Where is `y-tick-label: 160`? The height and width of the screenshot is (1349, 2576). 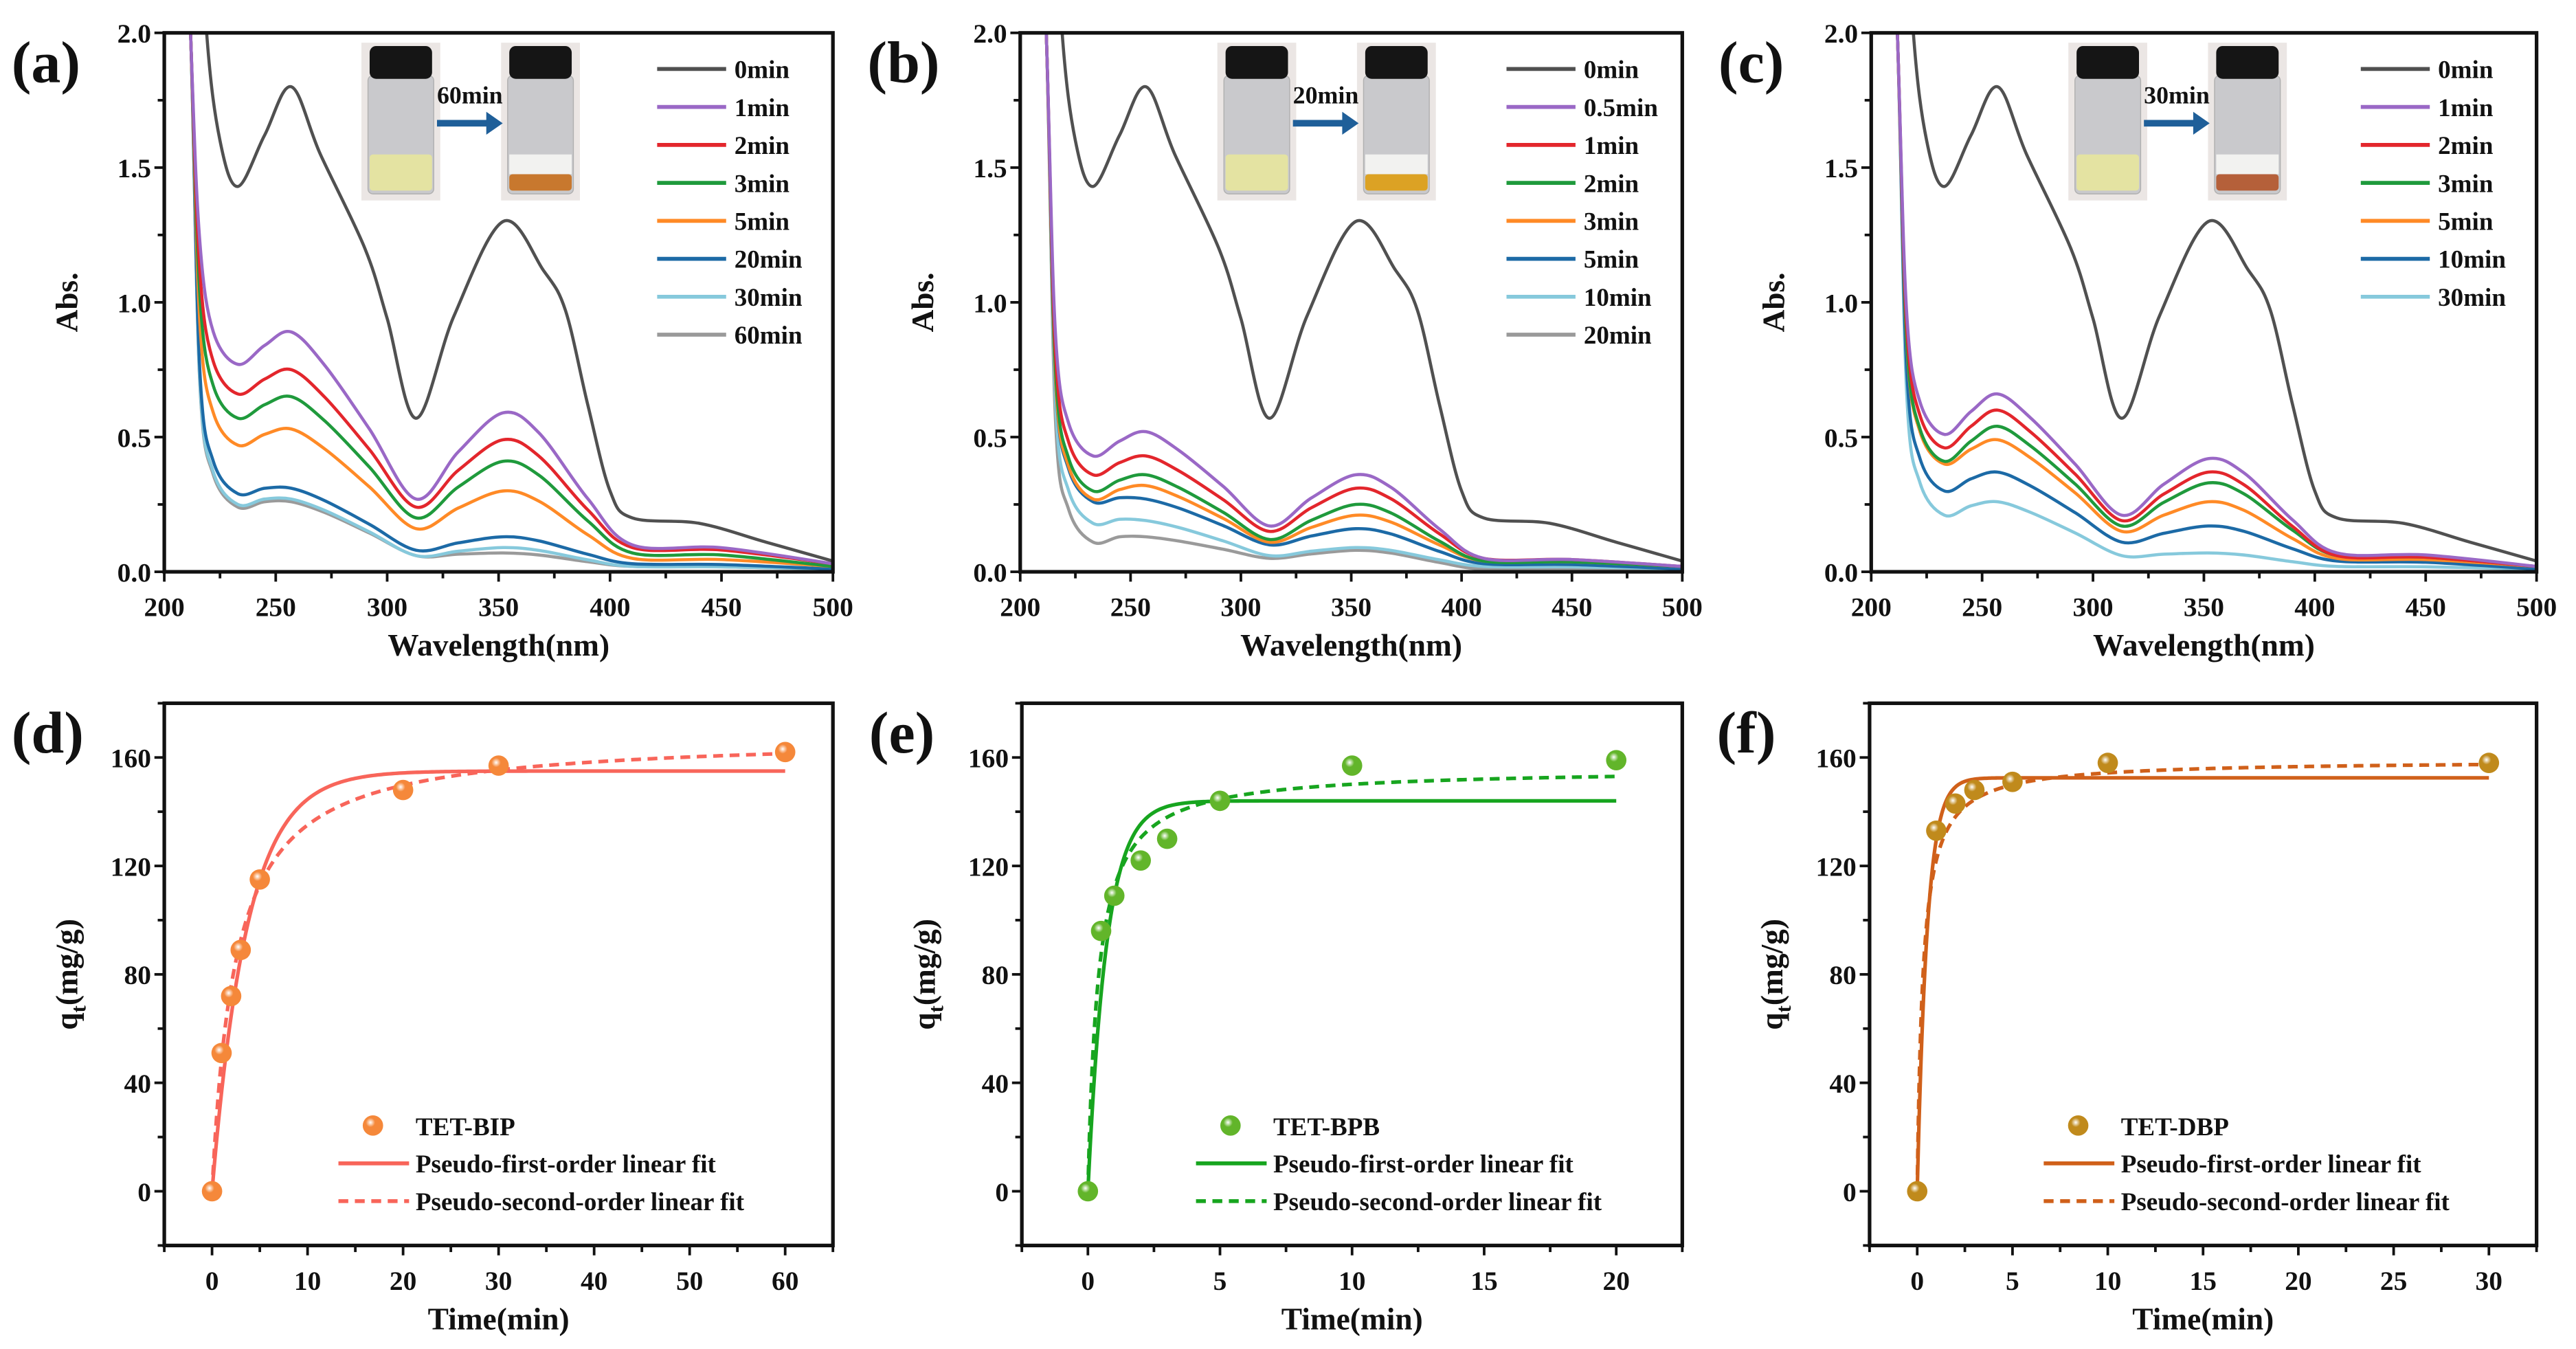
y-tick-label: 160 is located at coordinates (1836, 759).